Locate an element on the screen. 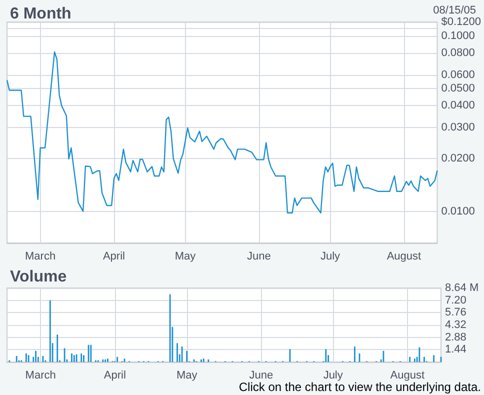 The height and width of the screenshot is (395, 484). y-tick-label: 7.20 is located at coordinates (455, 300).